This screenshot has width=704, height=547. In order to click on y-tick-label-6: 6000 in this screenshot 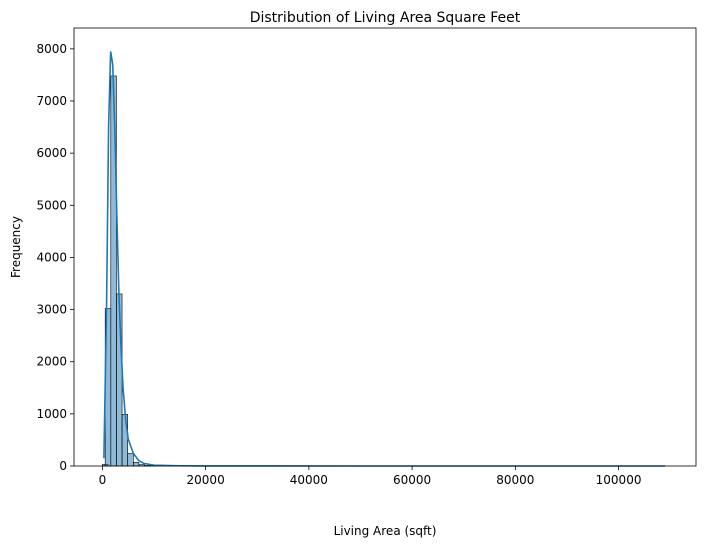, I will do `click(51, 153)`.